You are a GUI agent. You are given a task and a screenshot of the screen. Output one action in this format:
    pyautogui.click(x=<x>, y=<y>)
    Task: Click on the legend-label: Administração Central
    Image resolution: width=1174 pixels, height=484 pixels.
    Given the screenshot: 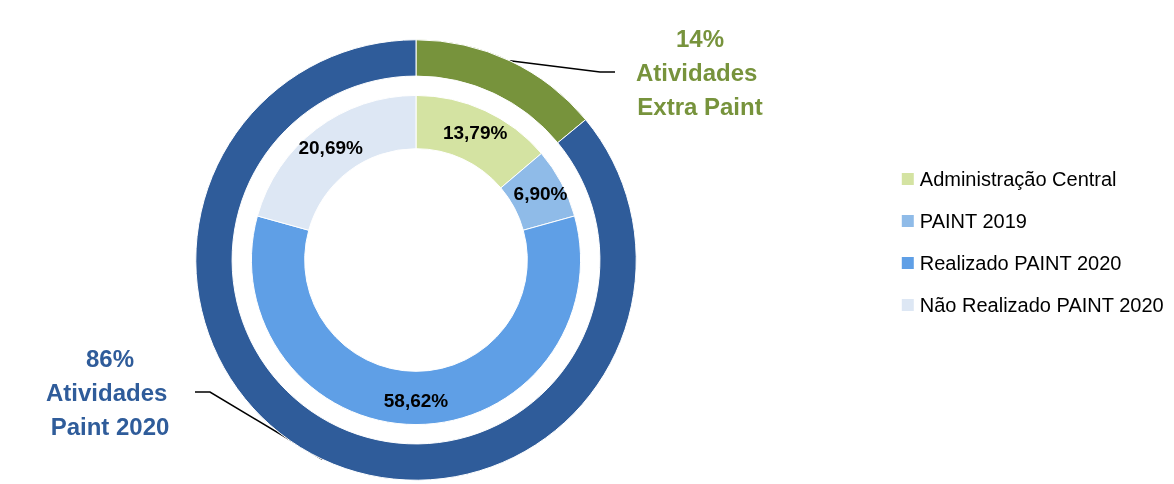 What is the action you would take?
    pyautogui.click(x=1018, y=179)
    